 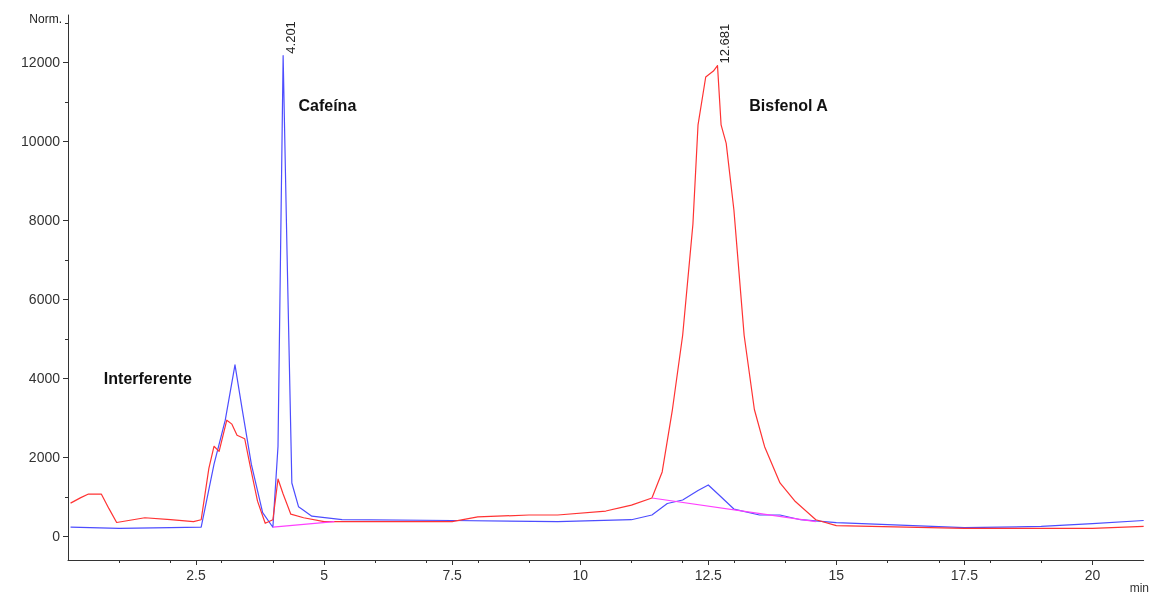 I want to click on y-tick-label: 2000, so click(x=44, y=457).